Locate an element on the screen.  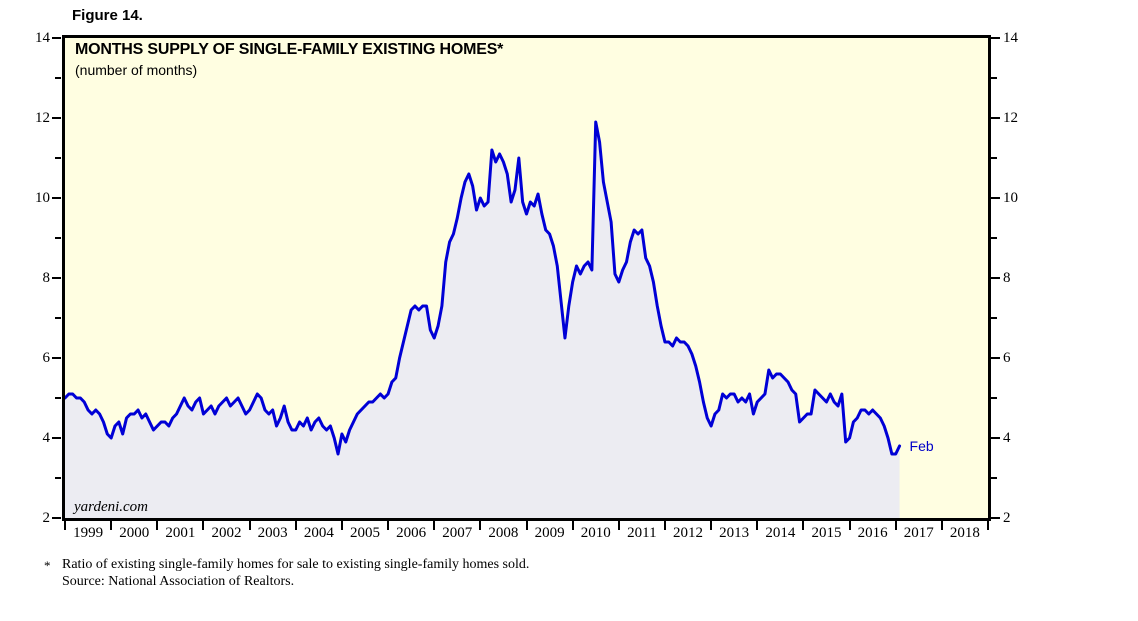
y-axis-label-left: 8 is located at coordinates (46, 278).